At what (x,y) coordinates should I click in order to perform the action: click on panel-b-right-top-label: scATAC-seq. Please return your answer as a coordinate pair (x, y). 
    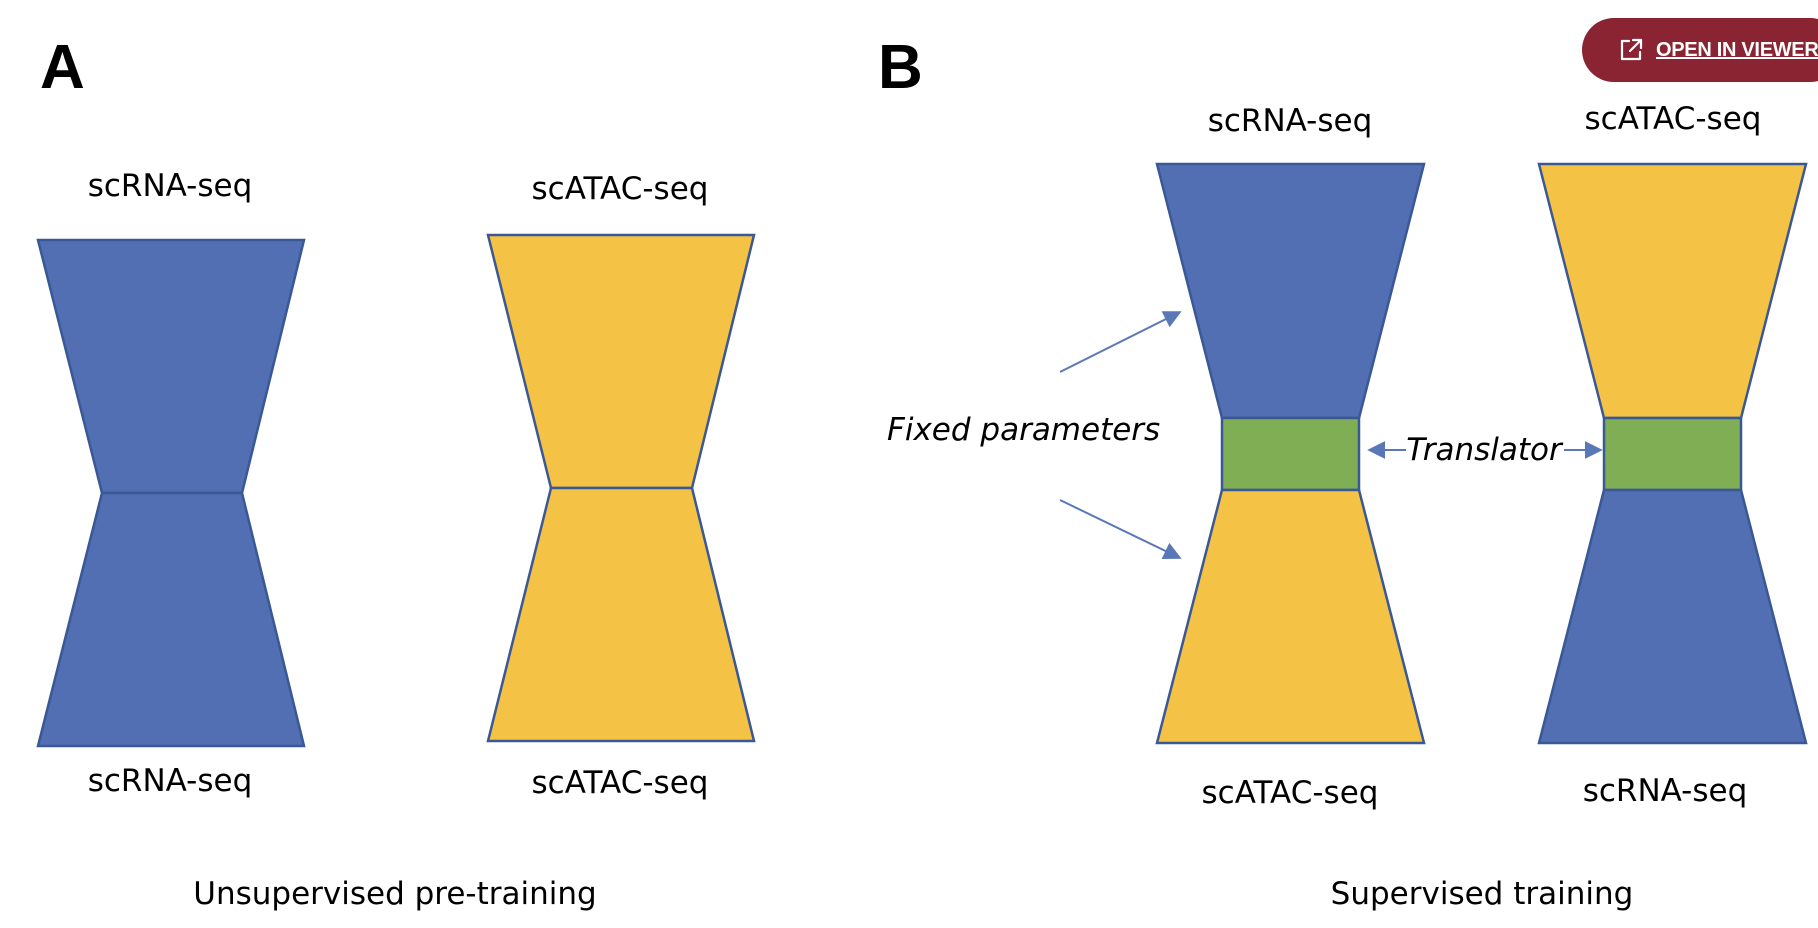
    Looking at the image, I should click on (1673, 119).